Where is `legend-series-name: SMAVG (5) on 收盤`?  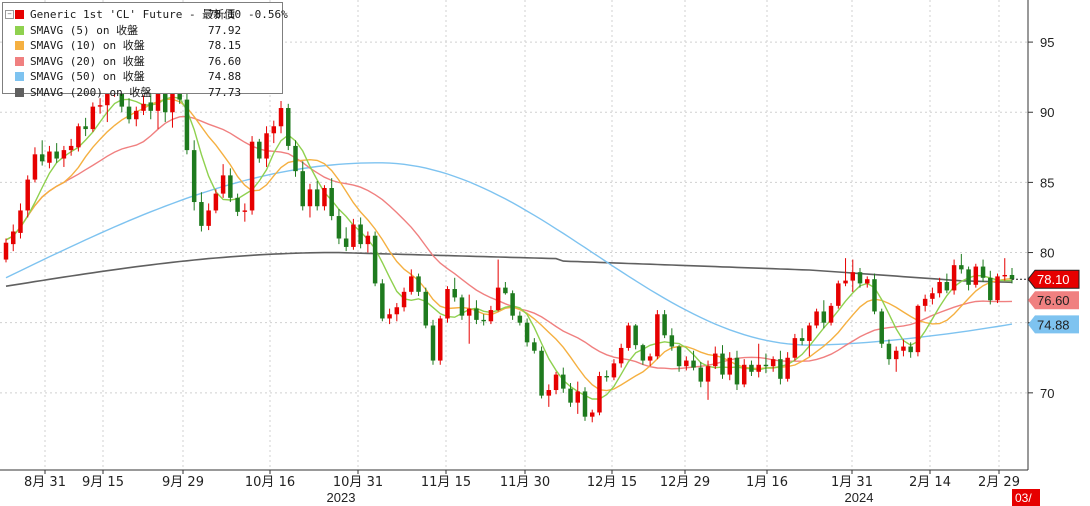 legend-series-name: SMAVG (5) on 收盤 is located at coordinates (84, 30).